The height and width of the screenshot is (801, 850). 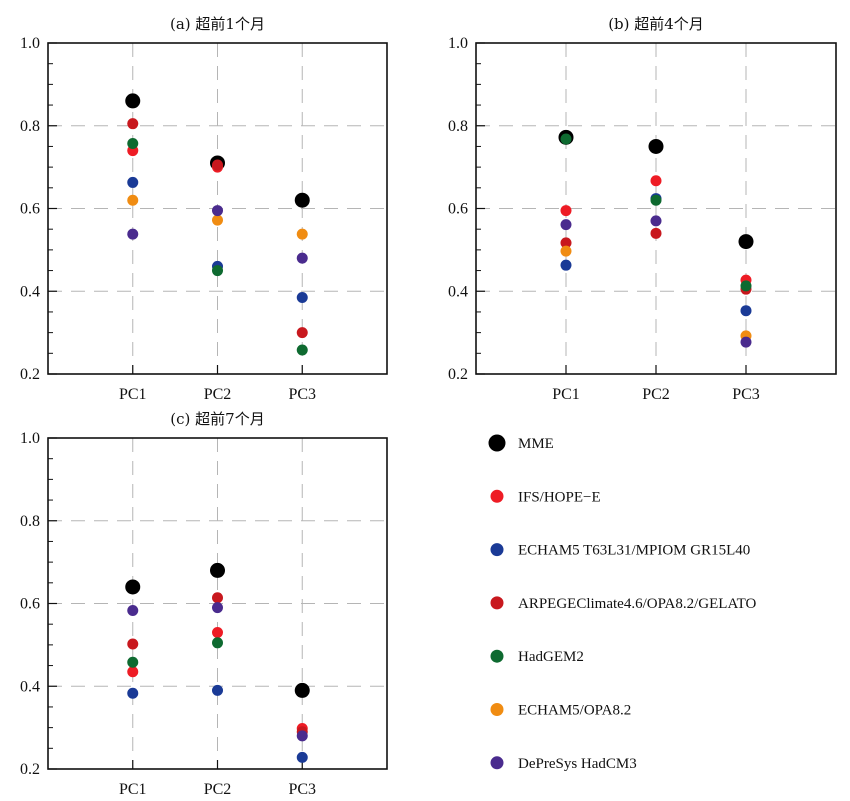 What do you see at coordinates (217, 690) in the screenshot?
I see `point-echam5-t63l31-mpiom-gr15l40-pc2` at bounding box center [217, 690].